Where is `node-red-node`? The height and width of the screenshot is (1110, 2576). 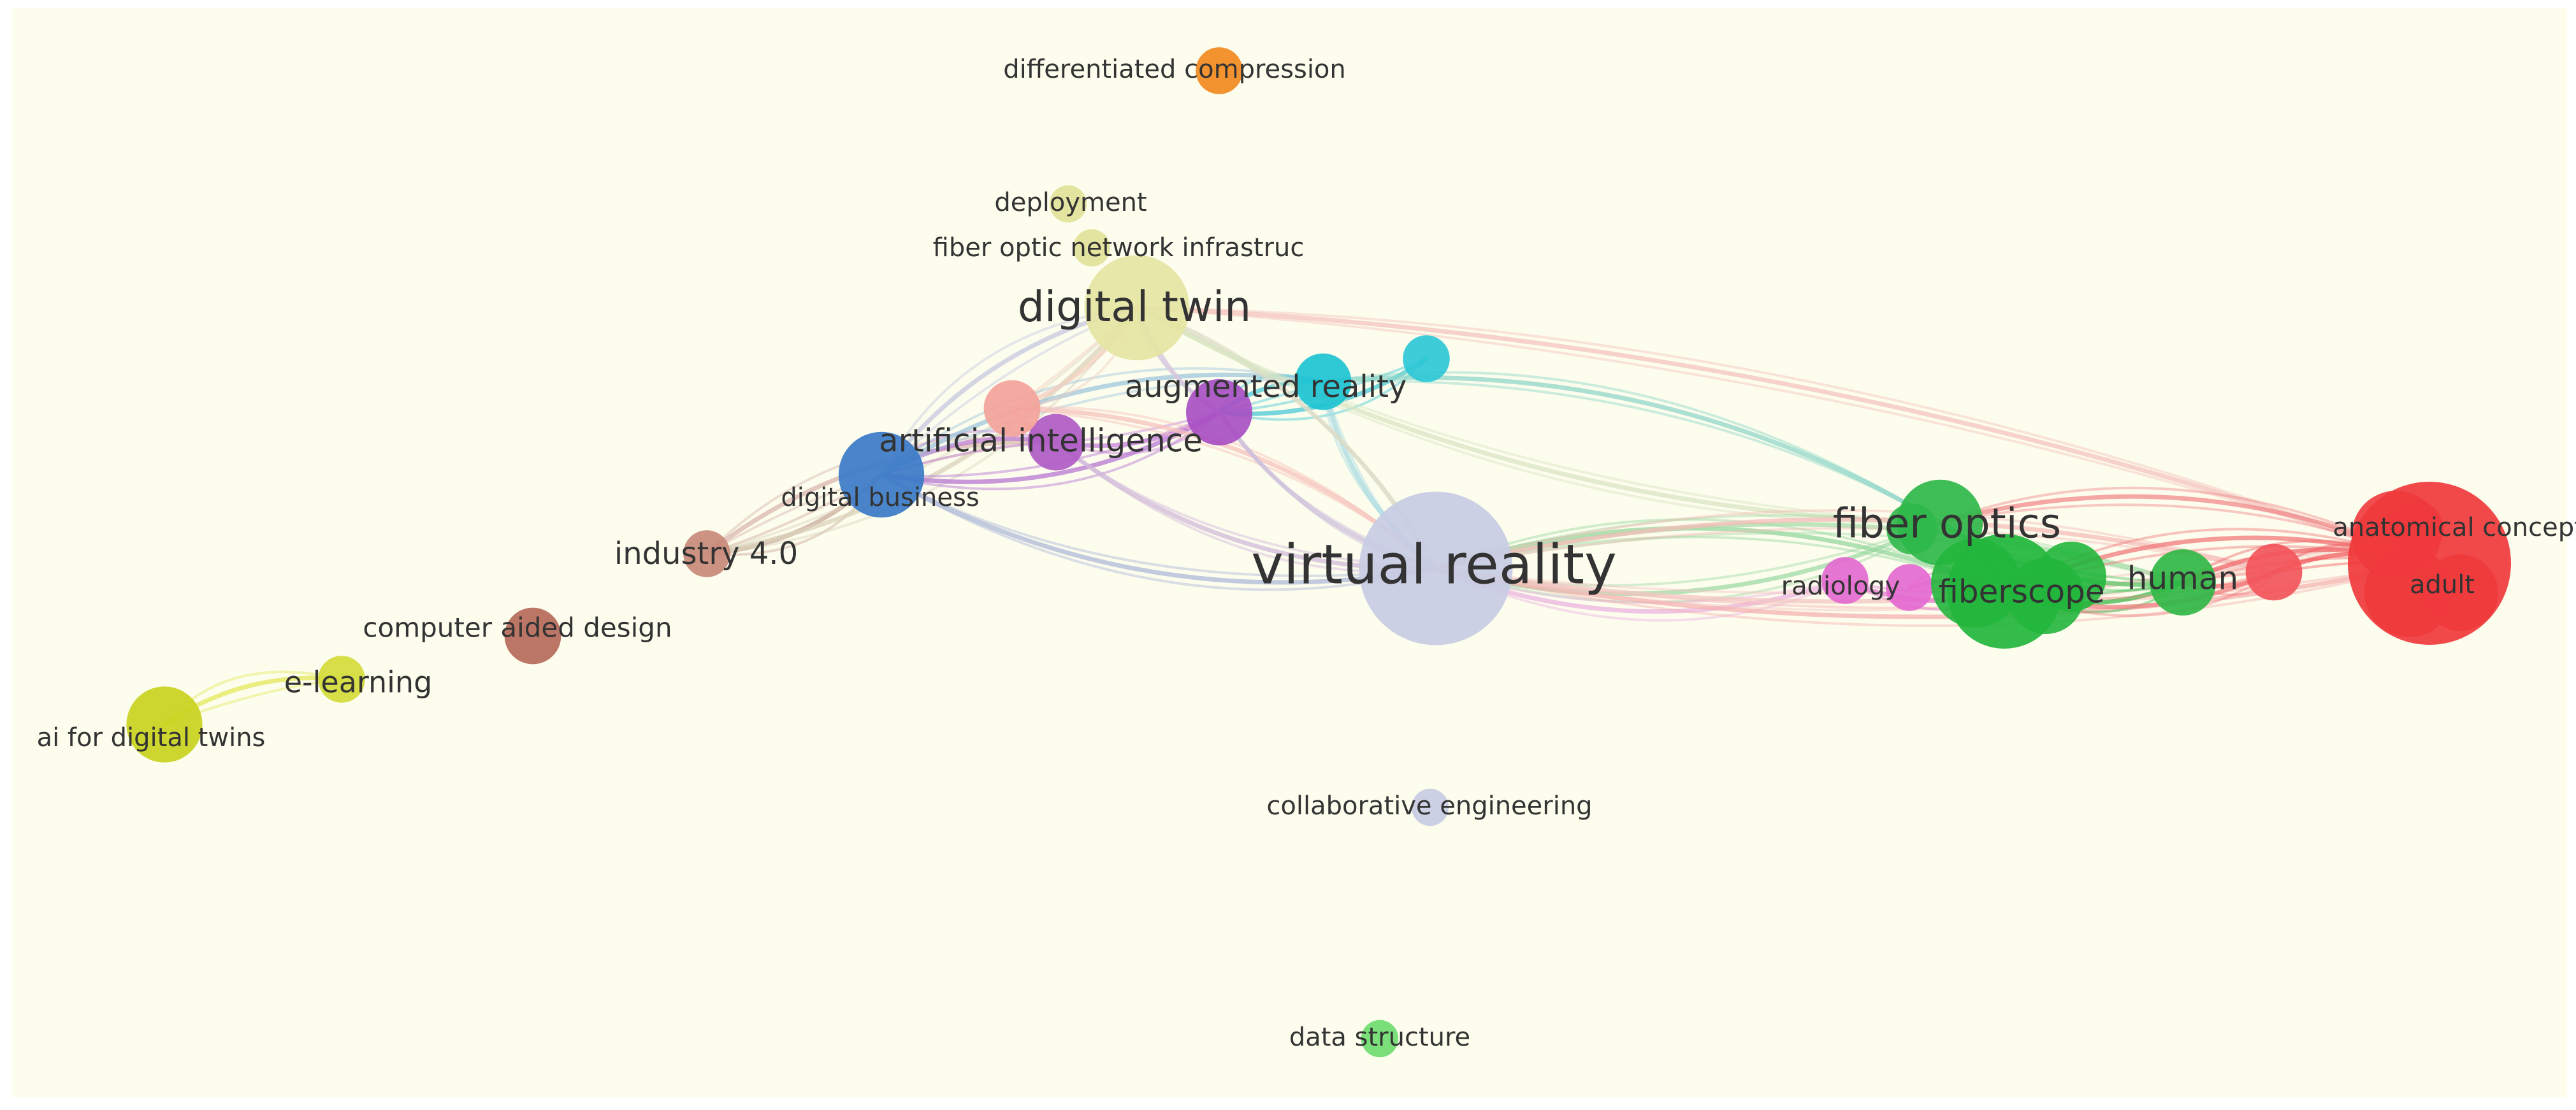 node-red-node is located at coordinates (2274, 572).